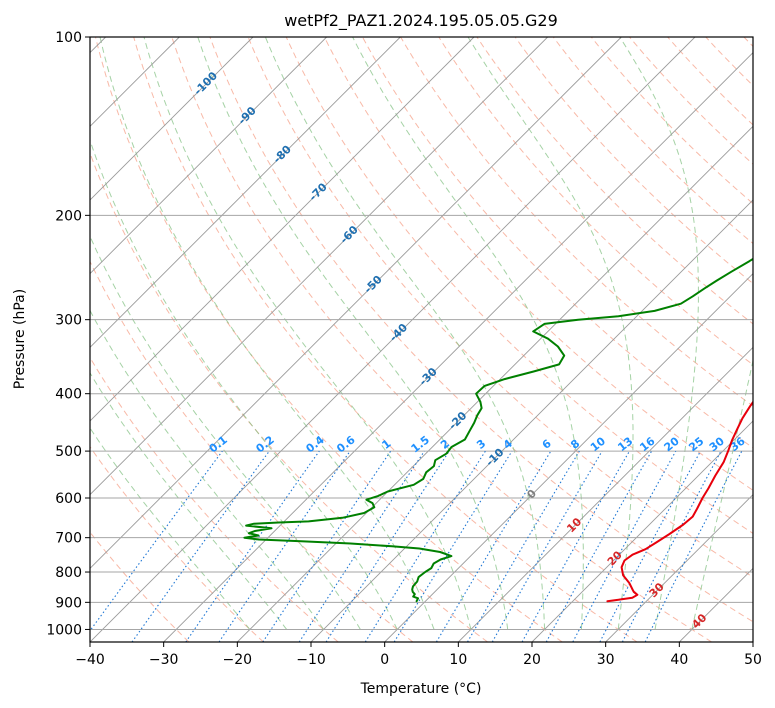 The width and height of the screenshot is (775, 708). What do you see at coordinates (68, 321) in the screenshot?
I see `y-tick-label: 300` at bounding box center [68, 321].